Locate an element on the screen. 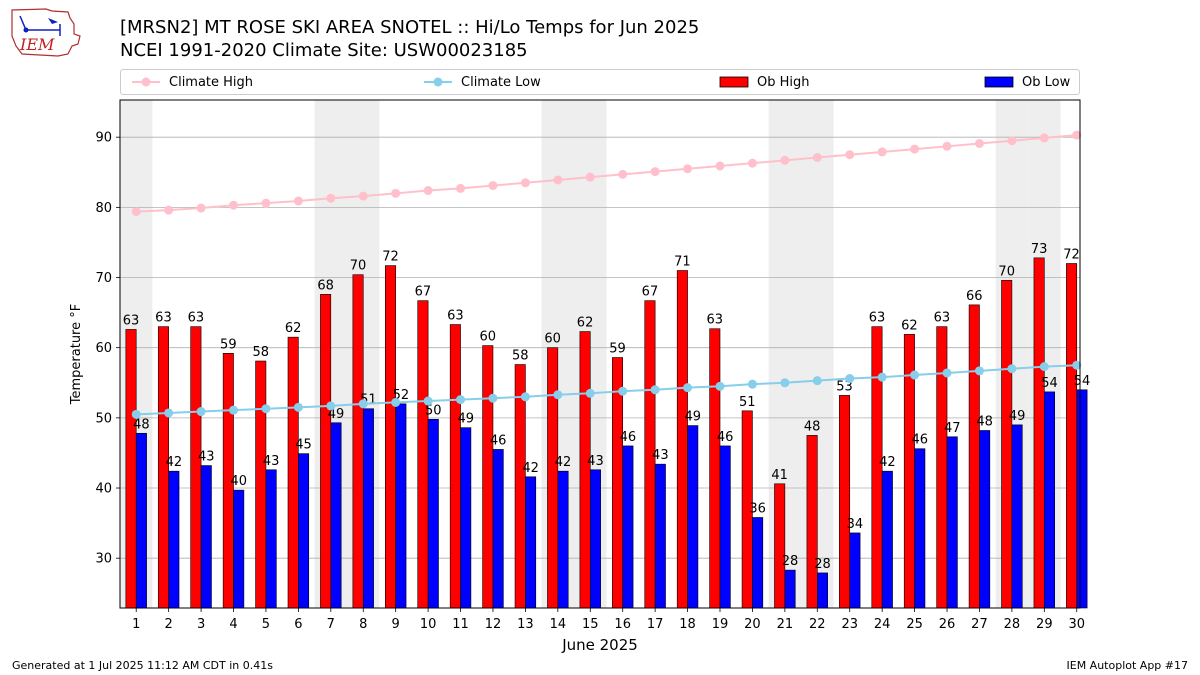  ob-low-value-label: 46 is located at coordinates (628, 437).